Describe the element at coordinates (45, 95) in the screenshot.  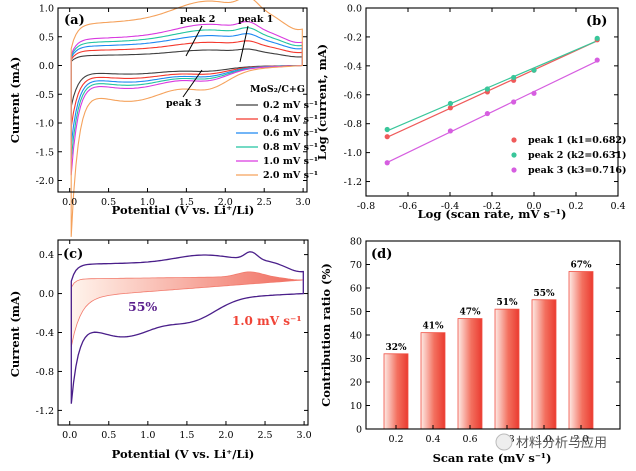
I see `panel-a-ytick: -0.5` at that location.